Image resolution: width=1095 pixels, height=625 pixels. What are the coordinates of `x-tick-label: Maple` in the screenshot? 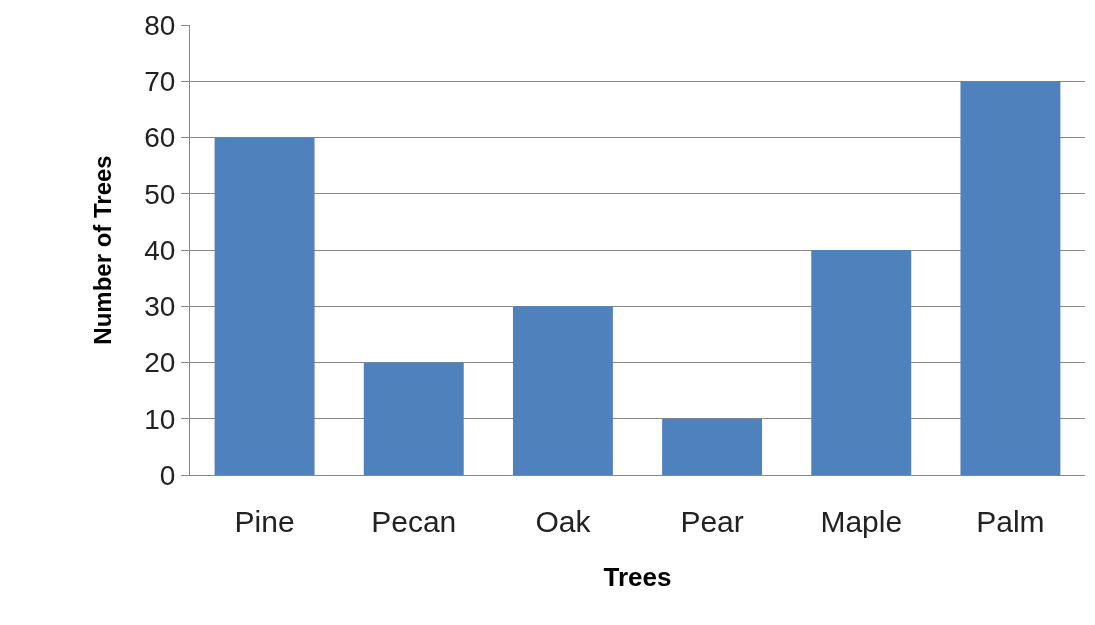 It's located at (861, 521).